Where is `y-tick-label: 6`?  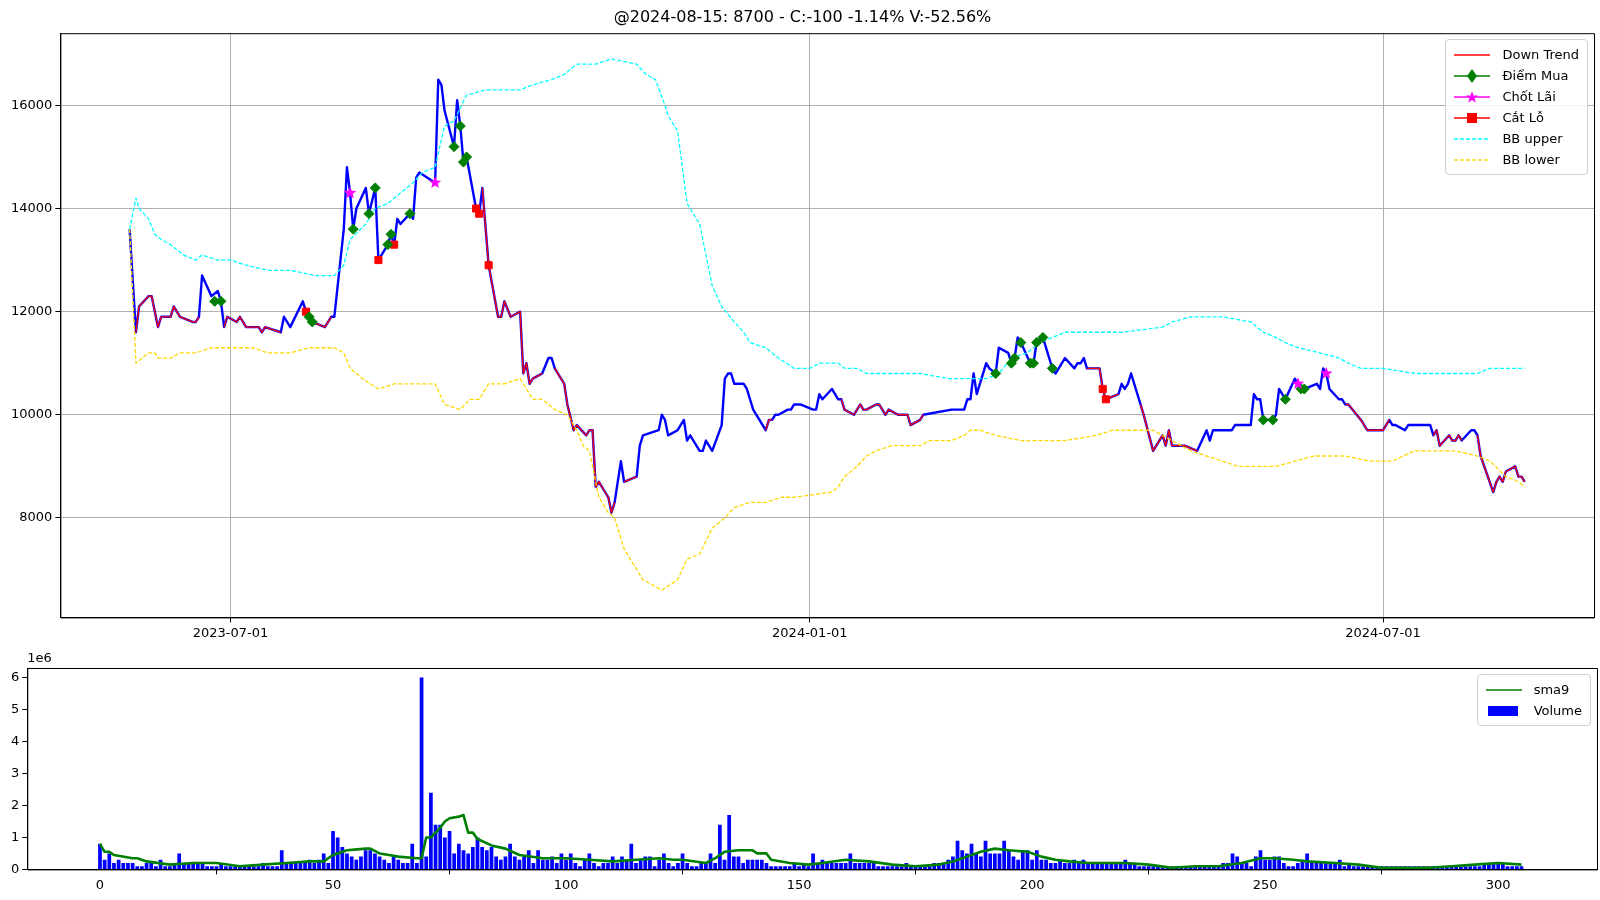 y-tick-label: 6 is located at coordinates (15, 676).